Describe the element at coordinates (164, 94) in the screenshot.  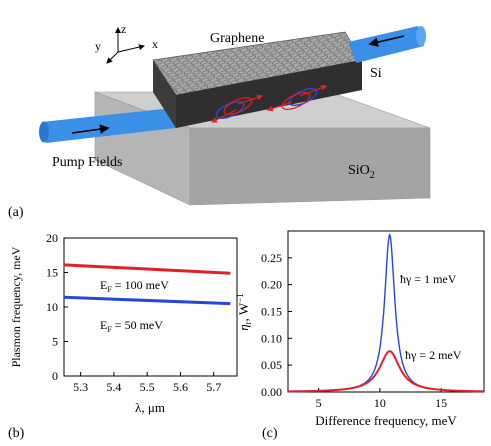
I see `waveguide-front` at that location.